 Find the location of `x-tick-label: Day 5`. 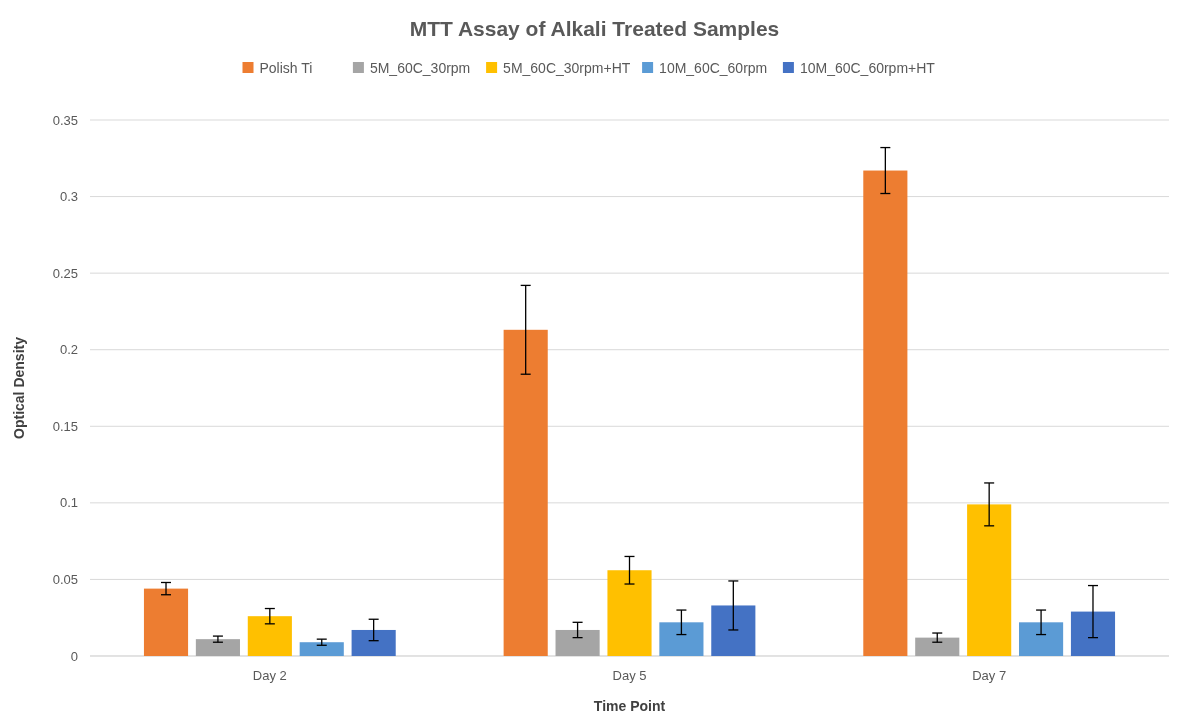

x-tick-label: Day 5 is located at coordinates (629, 675).